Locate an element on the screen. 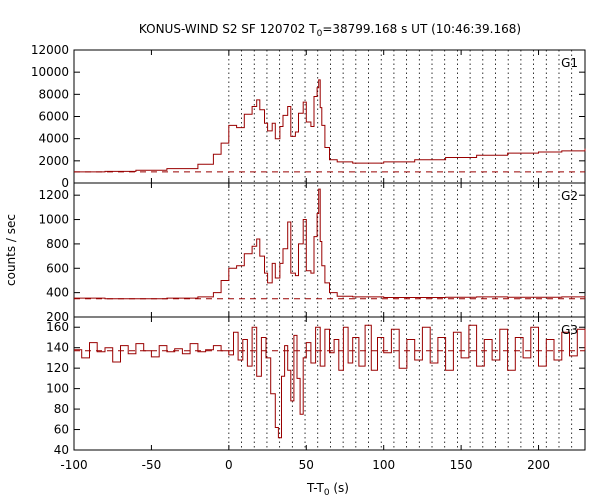 Image resolution: width=600 pixels, height=500 pixels. y-tick-label: 40 is located at coordinates (61, 450).